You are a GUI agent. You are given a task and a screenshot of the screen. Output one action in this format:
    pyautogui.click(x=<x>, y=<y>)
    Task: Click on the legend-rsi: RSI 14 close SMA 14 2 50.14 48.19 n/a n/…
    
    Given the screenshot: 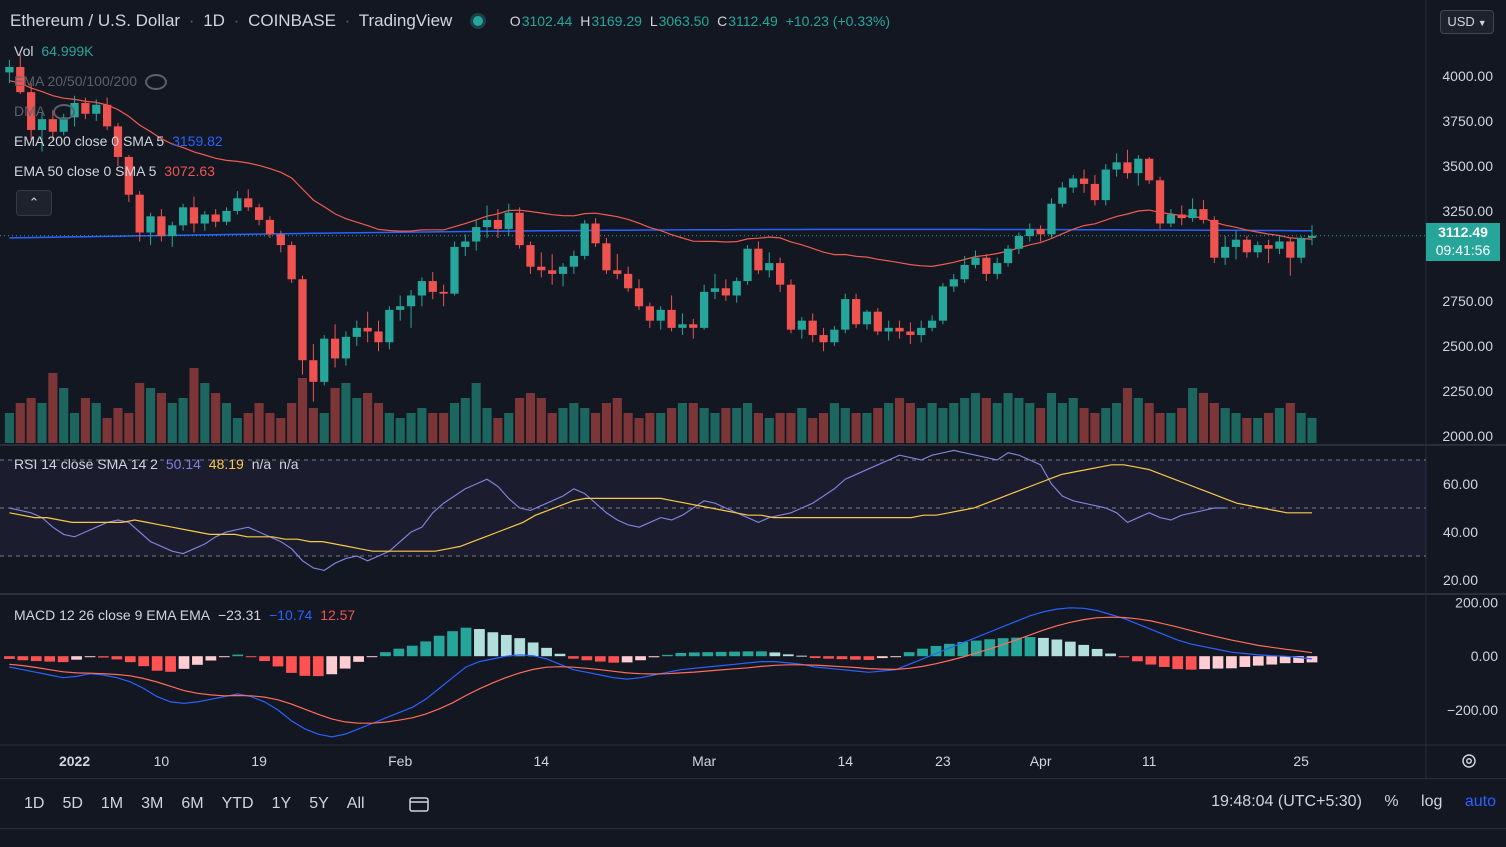 What is the action you would take?
    pyautogui.click(x=156, y=464)
    